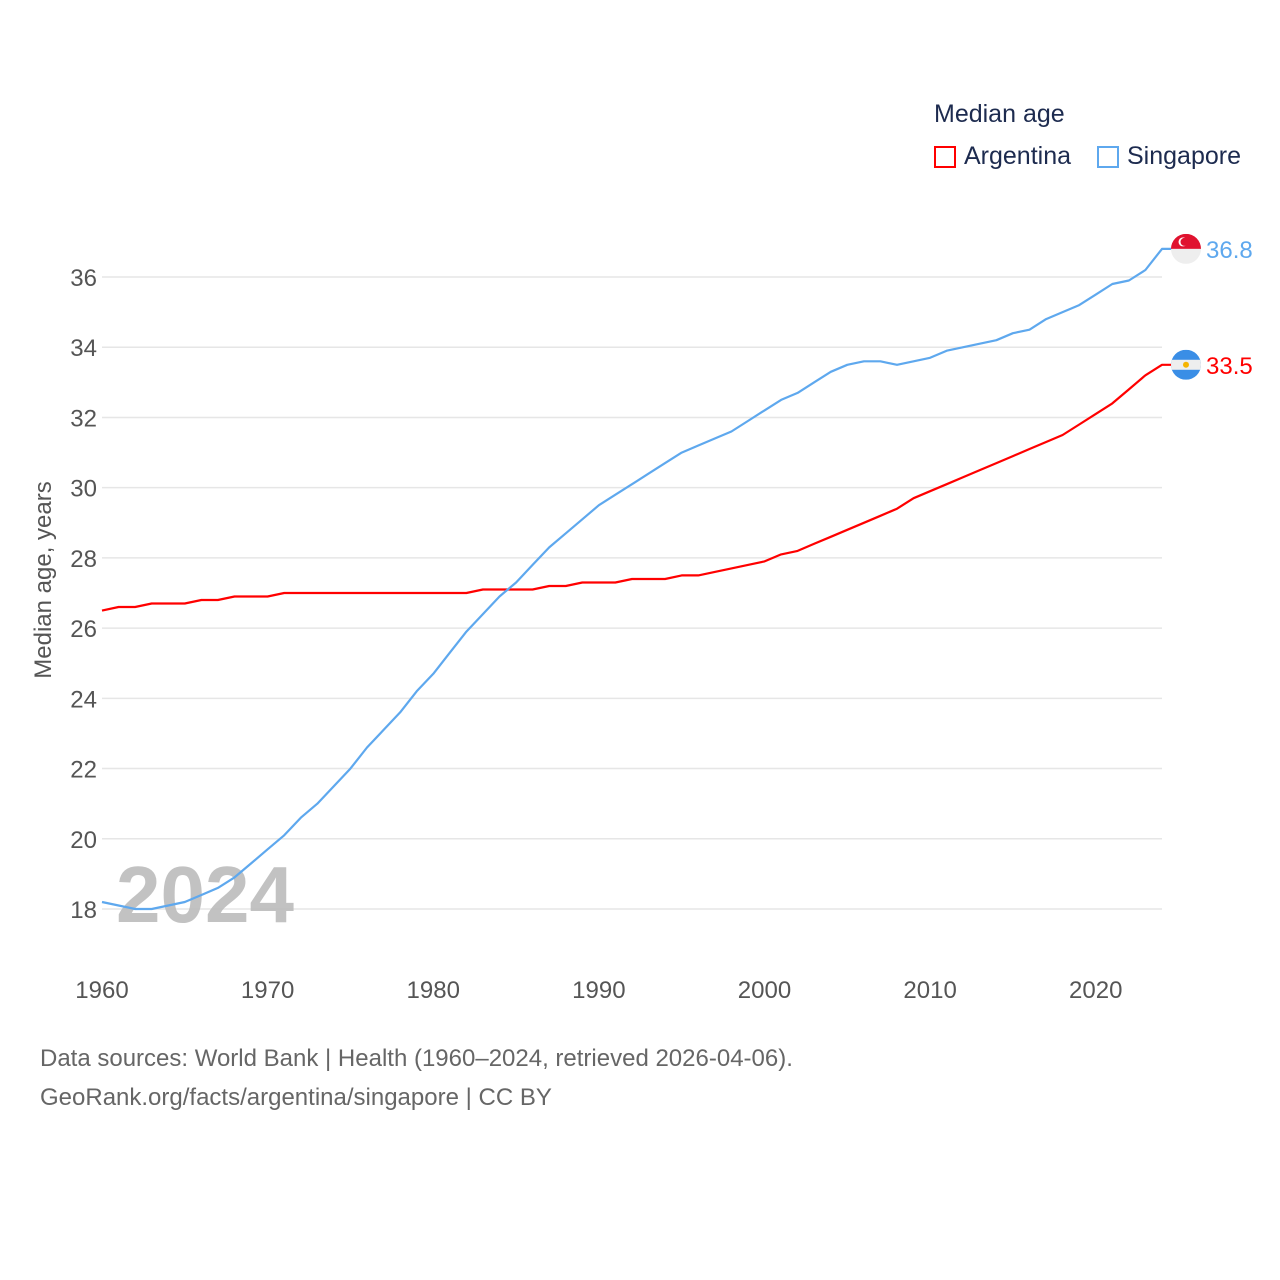  What do you see at coordinates (1184, 241) in the screenshot?
I see `flag-moon-cut` at bounding box center [1184, 241].